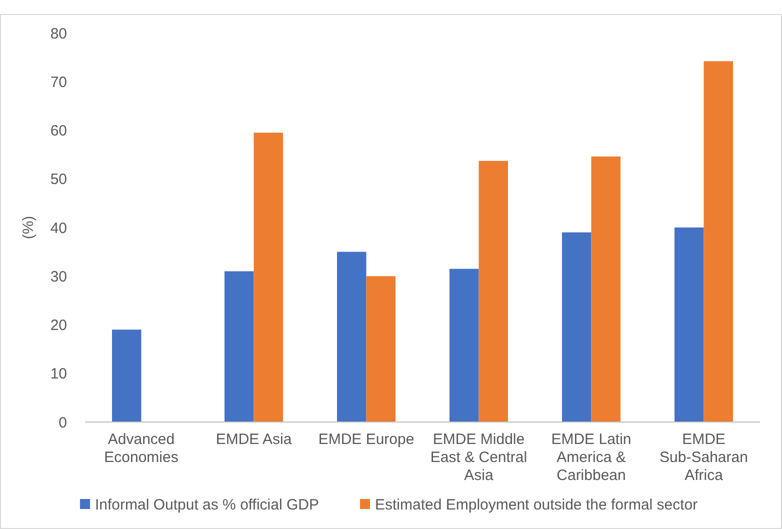 The image size is (782, 529). What do you see at coordinates (62, 423) in the screenshot?
I see `y-tick-label: 0` at bounding box center [62, 423].